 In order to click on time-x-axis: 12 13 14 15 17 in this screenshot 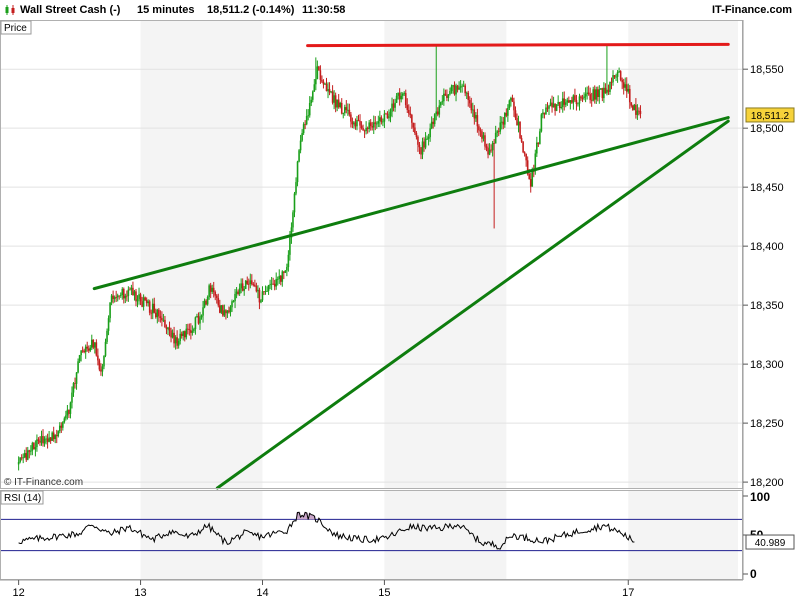, I will do `click(324, 589)`.